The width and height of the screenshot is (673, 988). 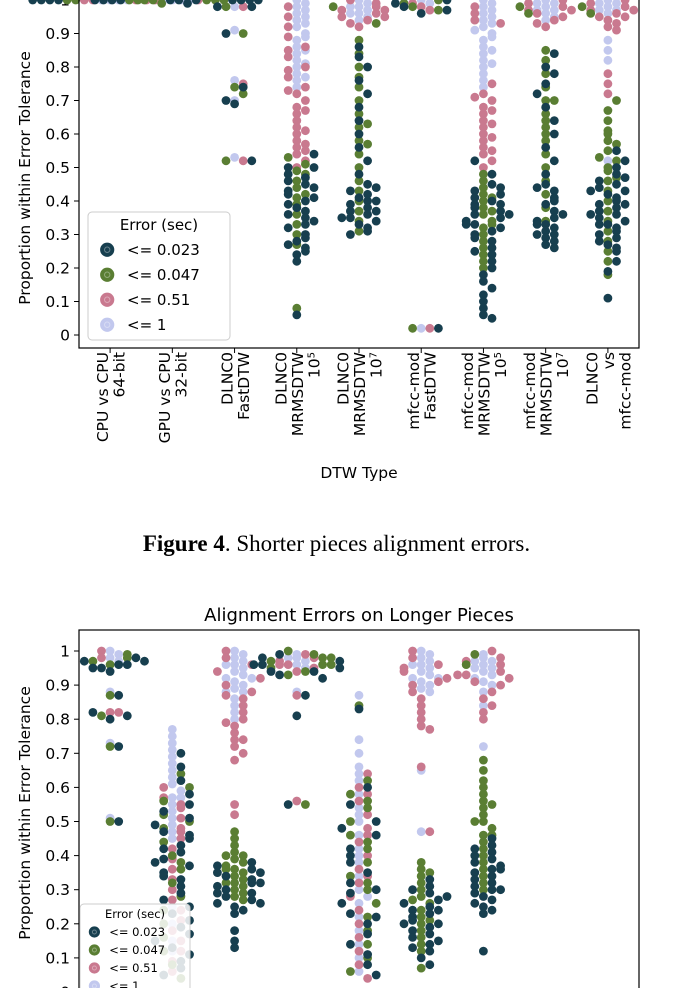 What do you see at coordinates (165, 397) in the screenshot?
I see `x-tick-label: GPU vs CPU` at bounding box center [165, 397].